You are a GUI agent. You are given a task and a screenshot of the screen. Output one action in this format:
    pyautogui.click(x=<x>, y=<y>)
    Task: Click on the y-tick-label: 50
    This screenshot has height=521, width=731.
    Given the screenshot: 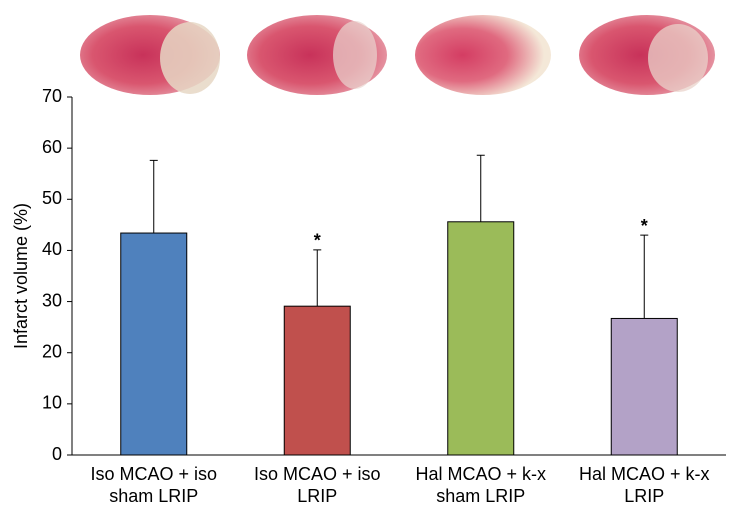 What is the action you would take?
    pyautogui.click(x=52, y=198)
    